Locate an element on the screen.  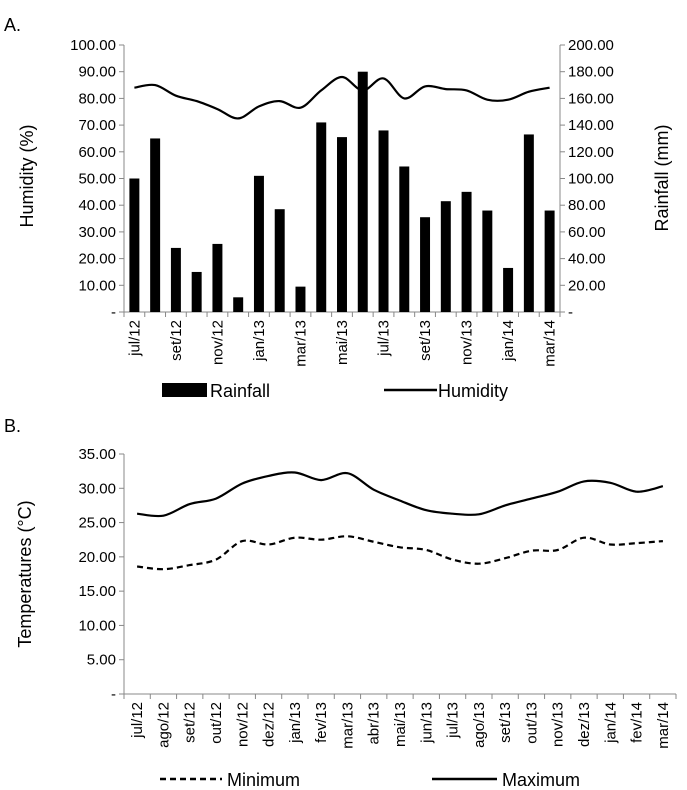
humidity-line is located at coordinates (342, 97).